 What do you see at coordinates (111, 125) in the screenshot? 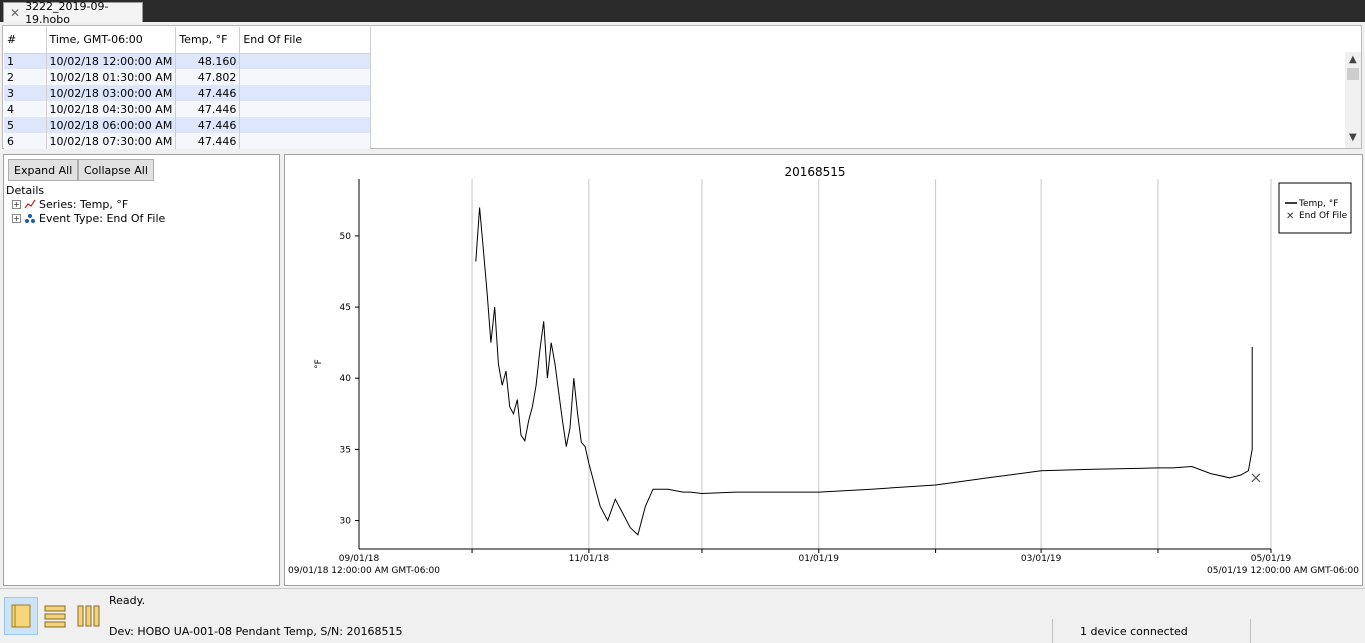
I see `row-time: 10/02/18 06:00:00 AM` at bounding box center [111, 125].